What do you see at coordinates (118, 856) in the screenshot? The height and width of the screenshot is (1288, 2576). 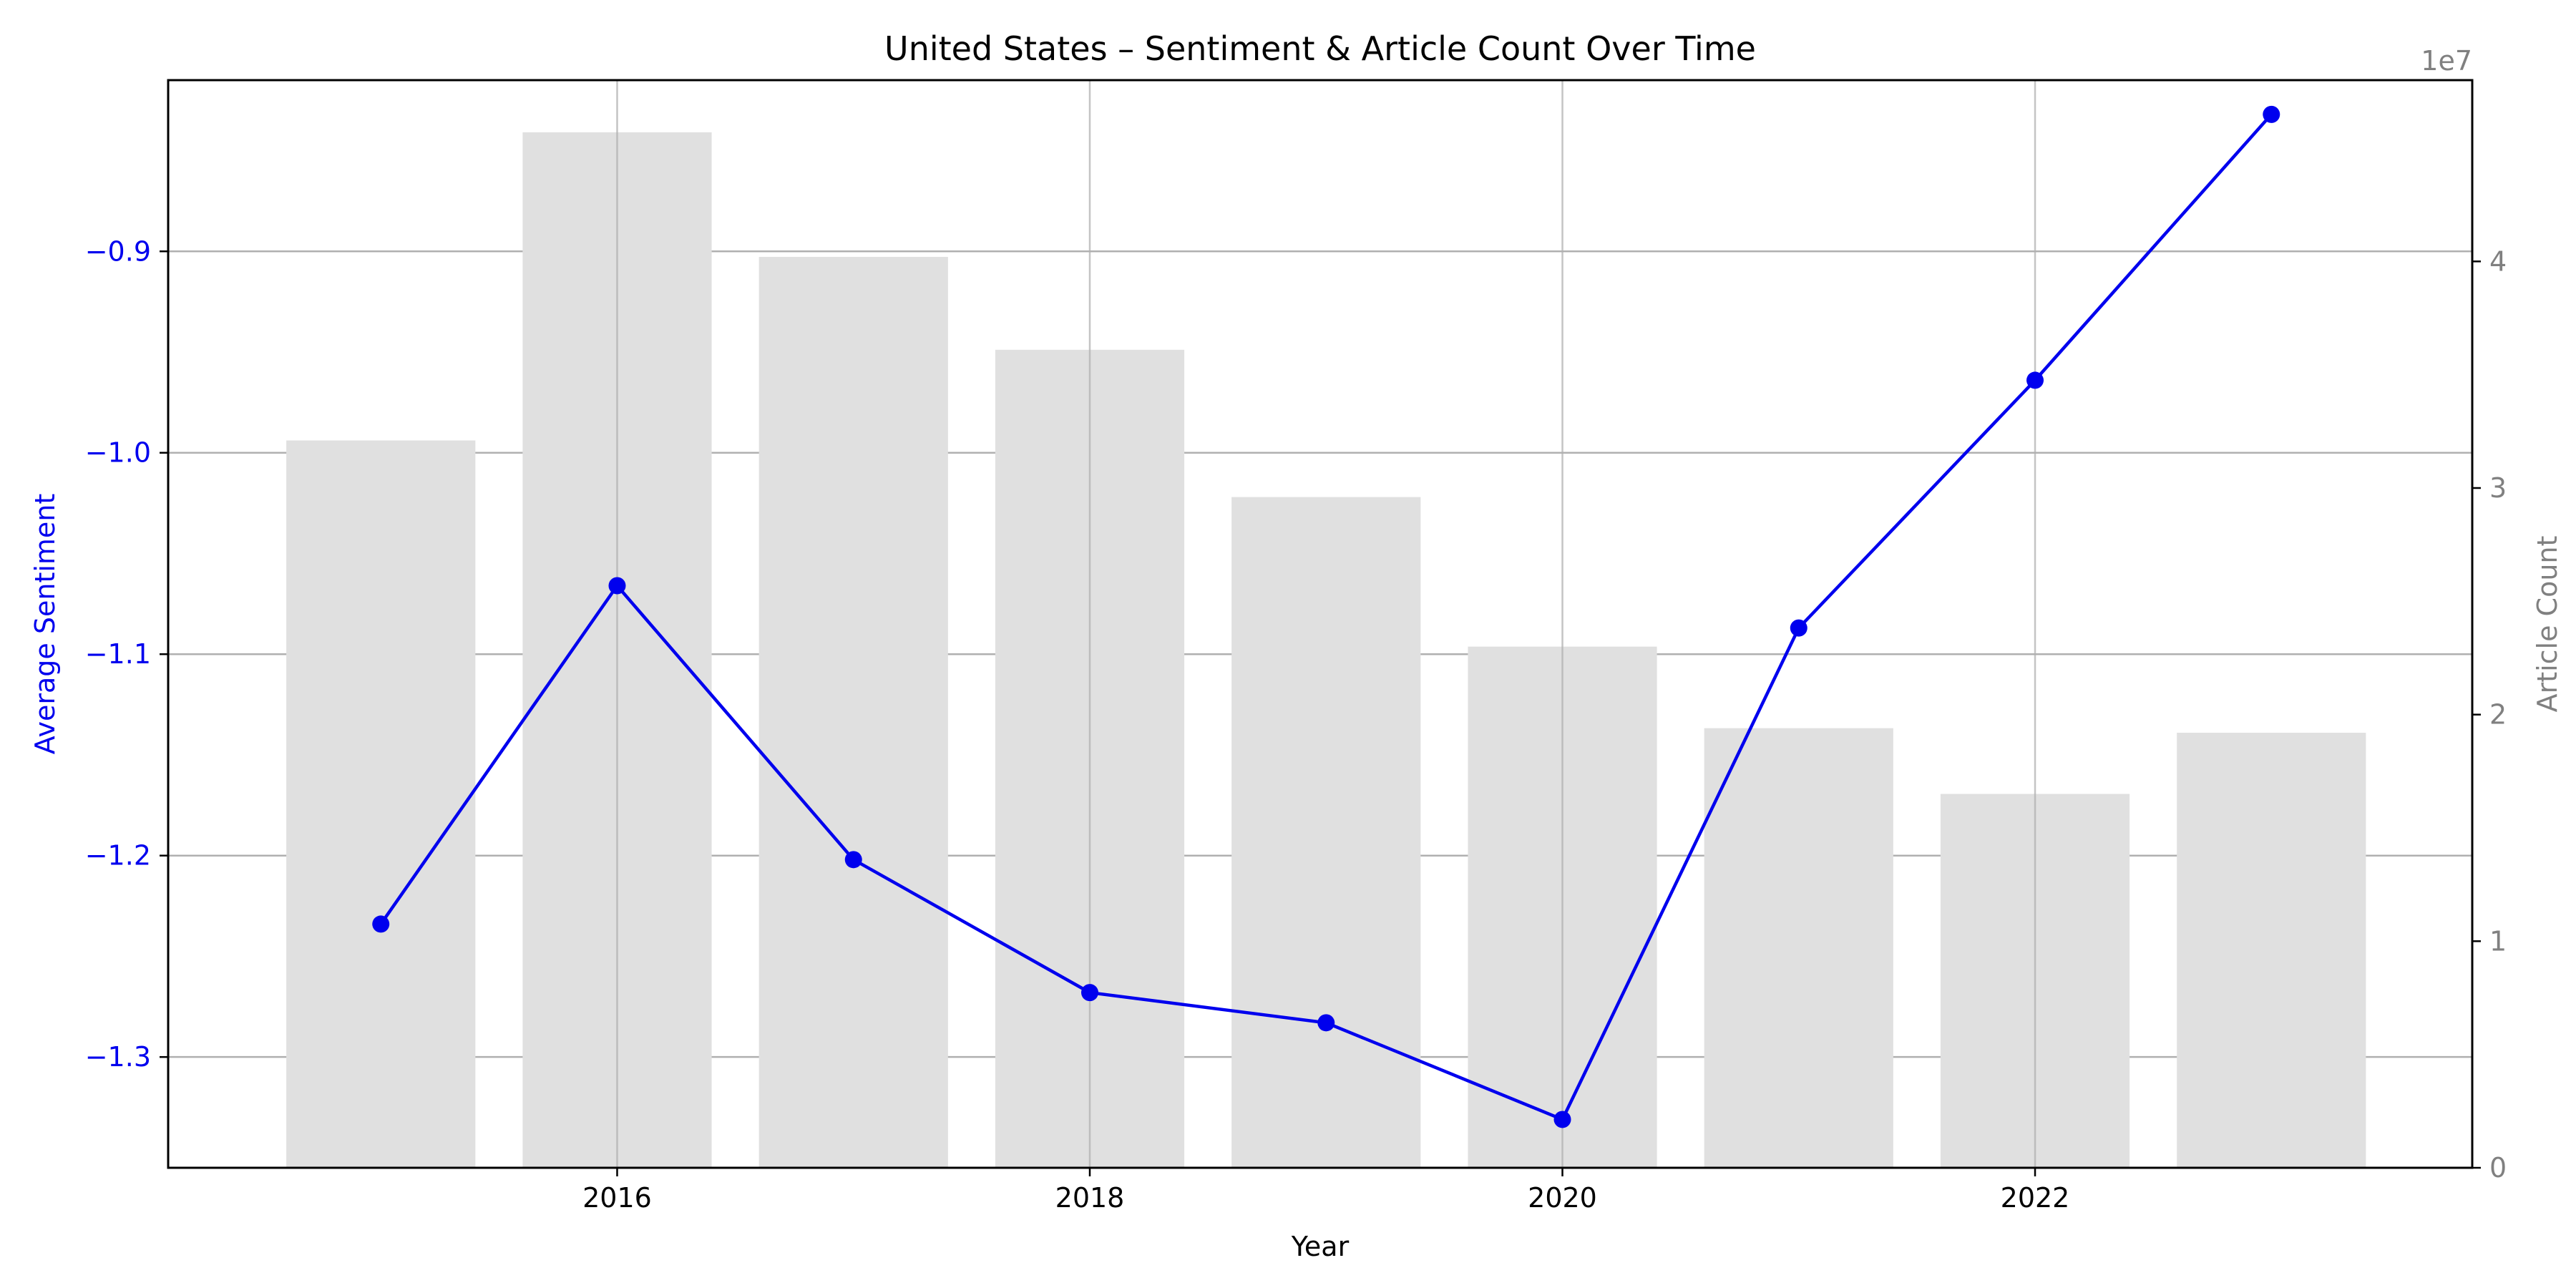 I see `left-tick-label-3: −1.2` at bounding box center [118, 856].